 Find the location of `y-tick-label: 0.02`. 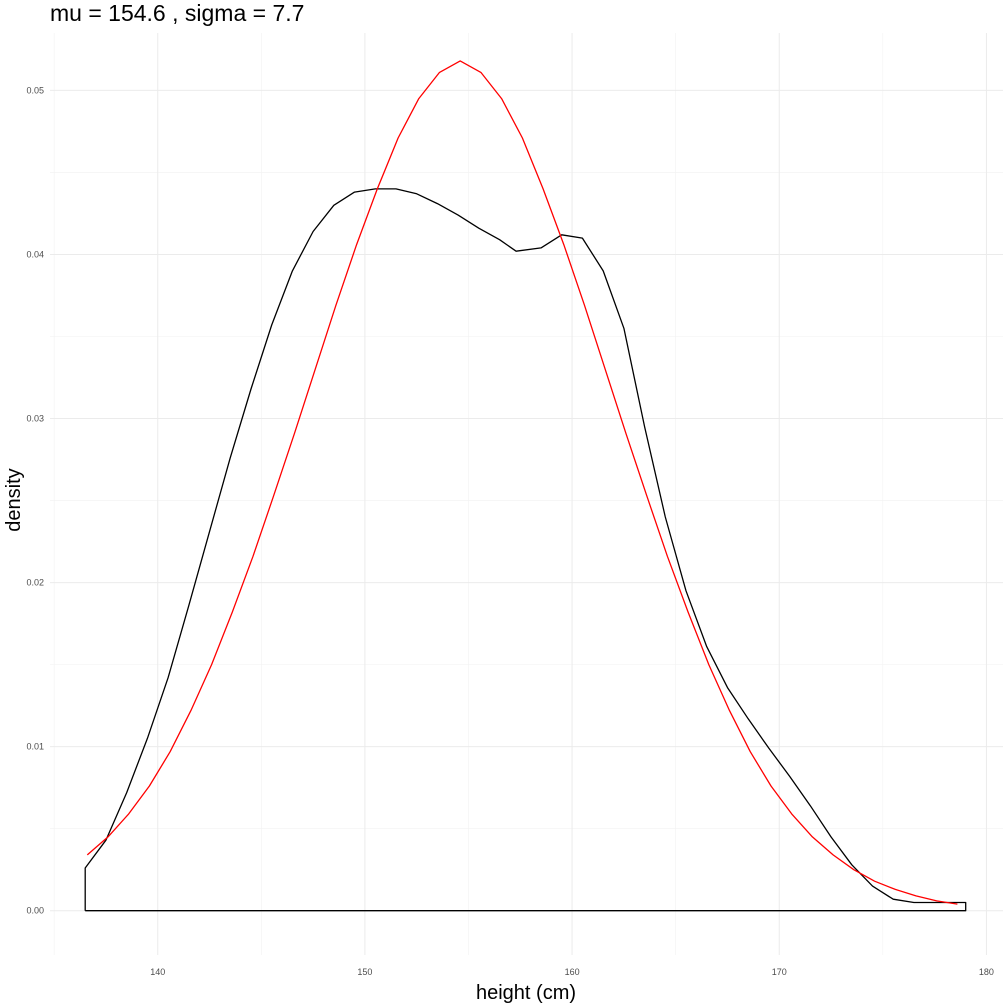

y-tick-label: 0.02 is located at coordinates (35, 583).